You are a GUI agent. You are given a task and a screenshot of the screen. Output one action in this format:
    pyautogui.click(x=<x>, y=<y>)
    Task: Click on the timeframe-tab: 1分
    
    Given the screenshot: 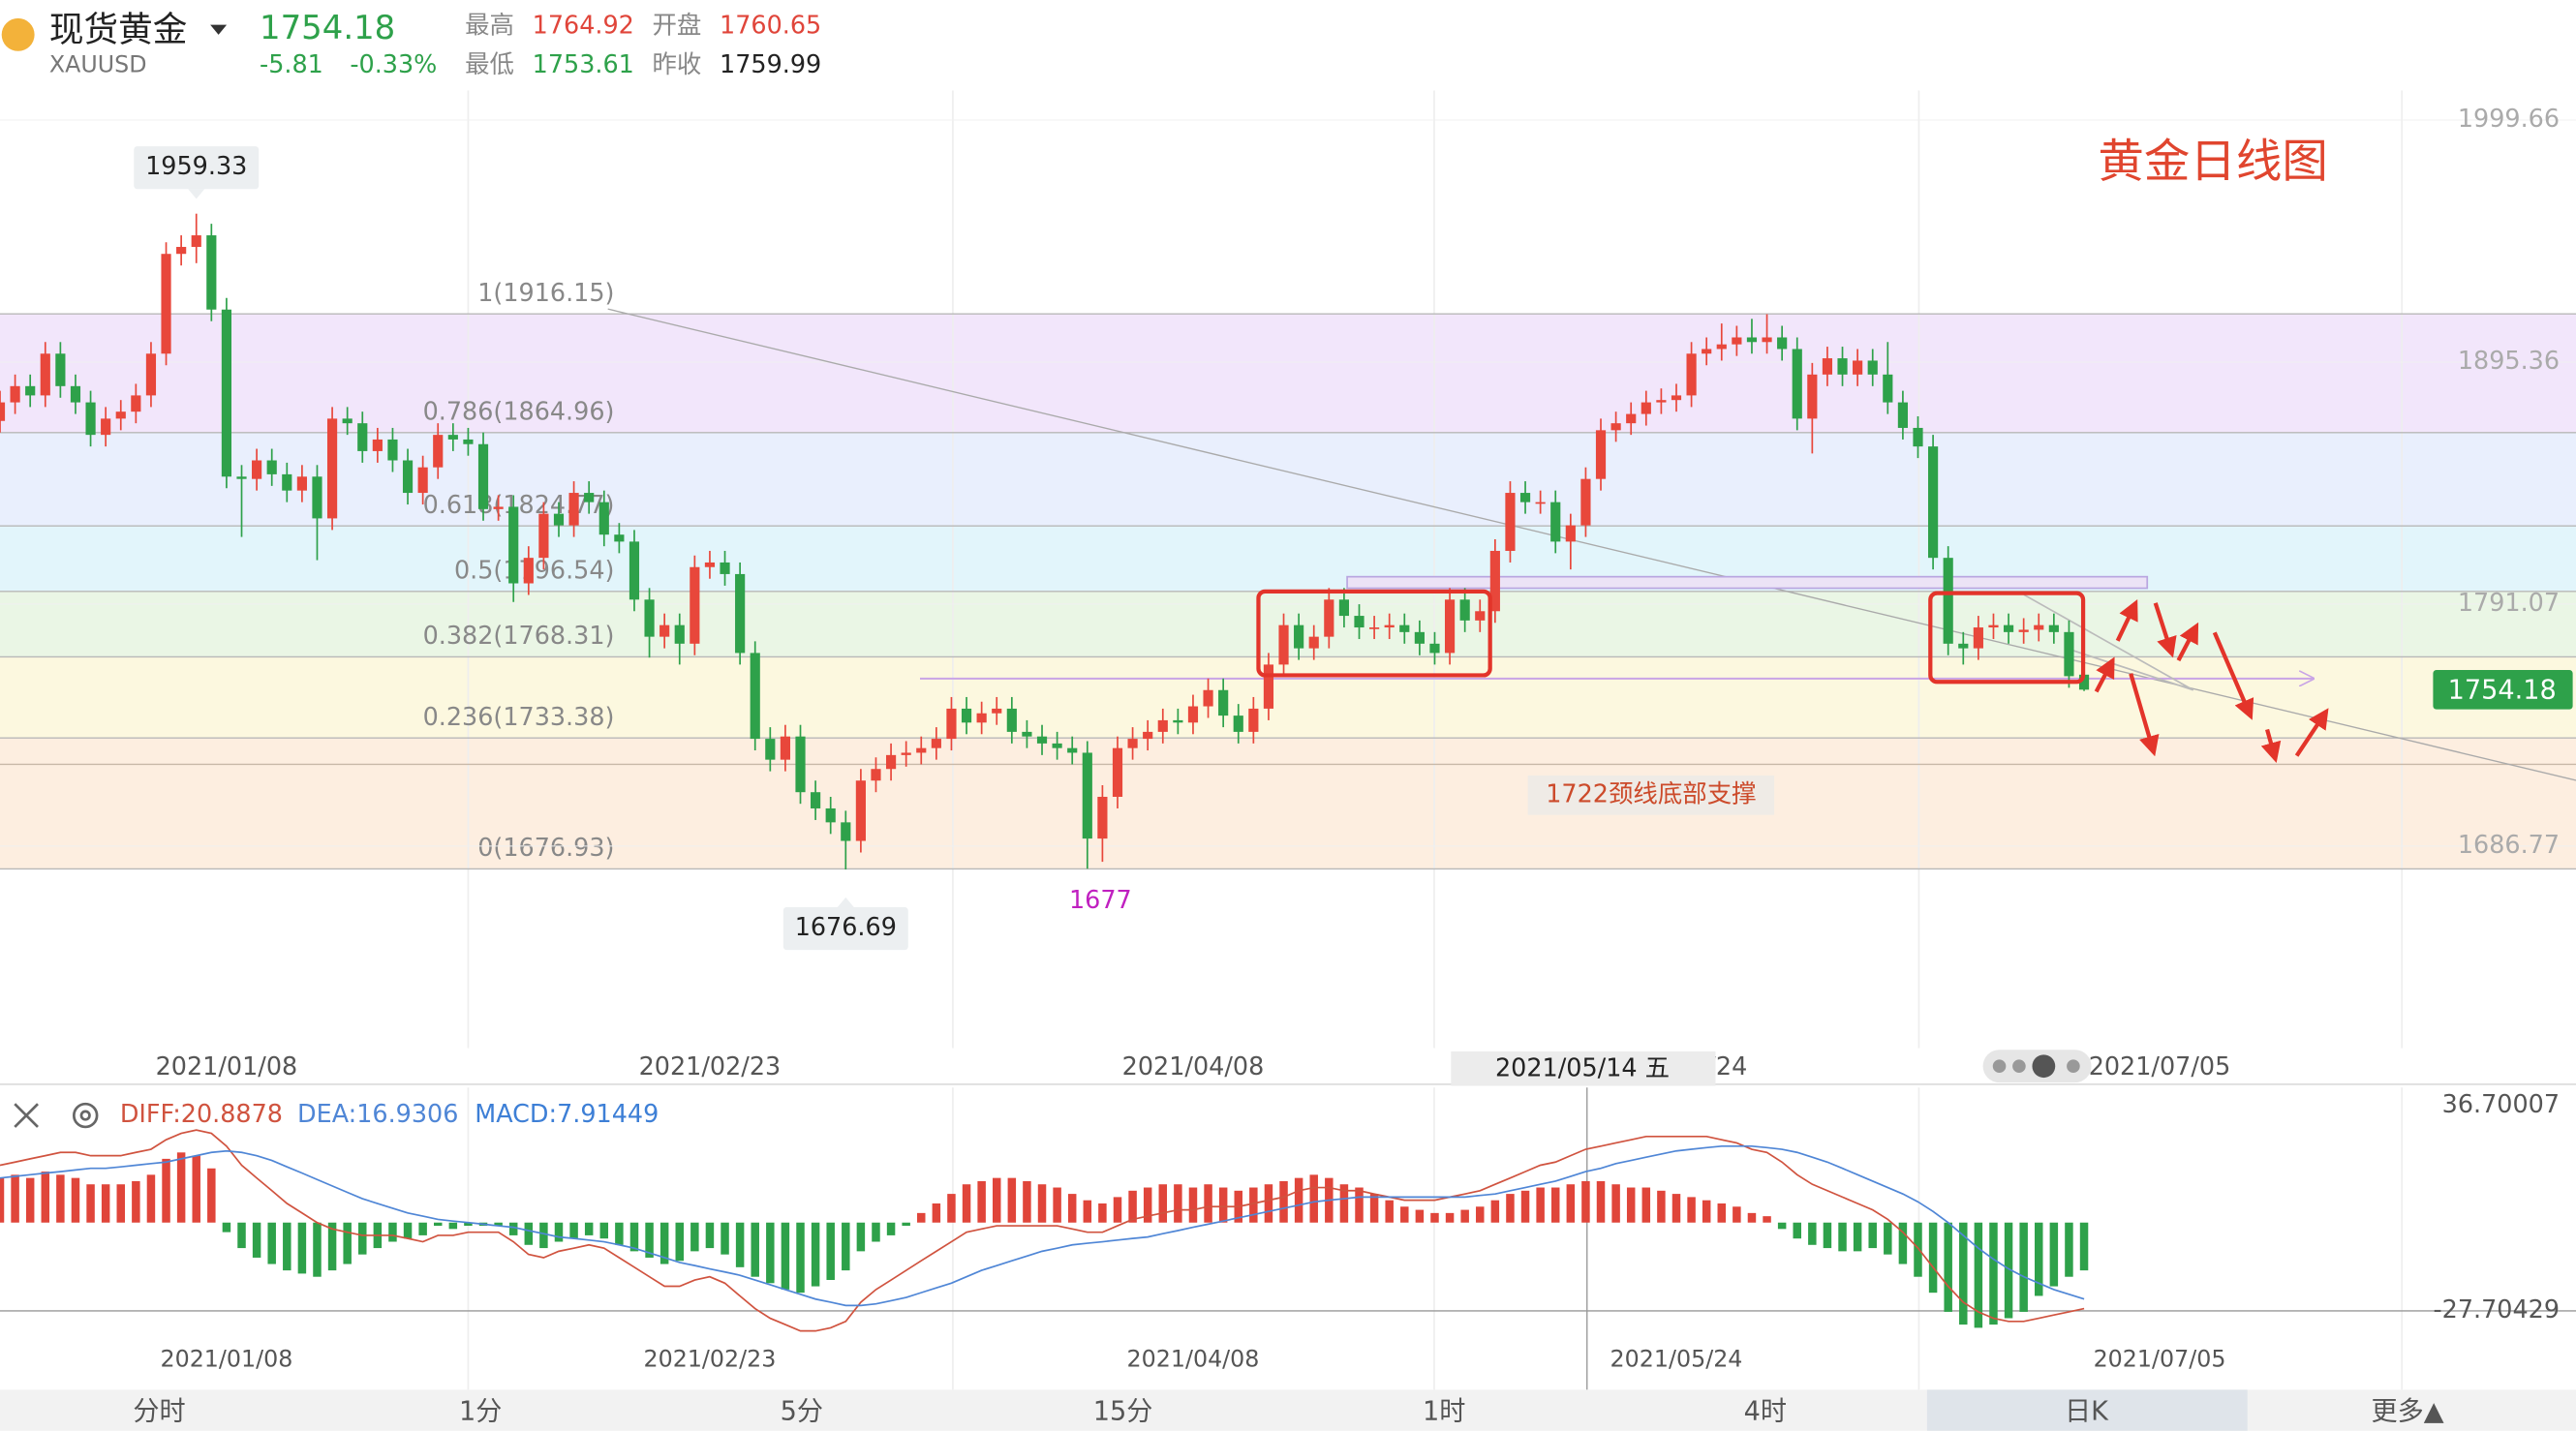 What is the action you would take?
    pyautogui.click(x=480, y=1412)
    